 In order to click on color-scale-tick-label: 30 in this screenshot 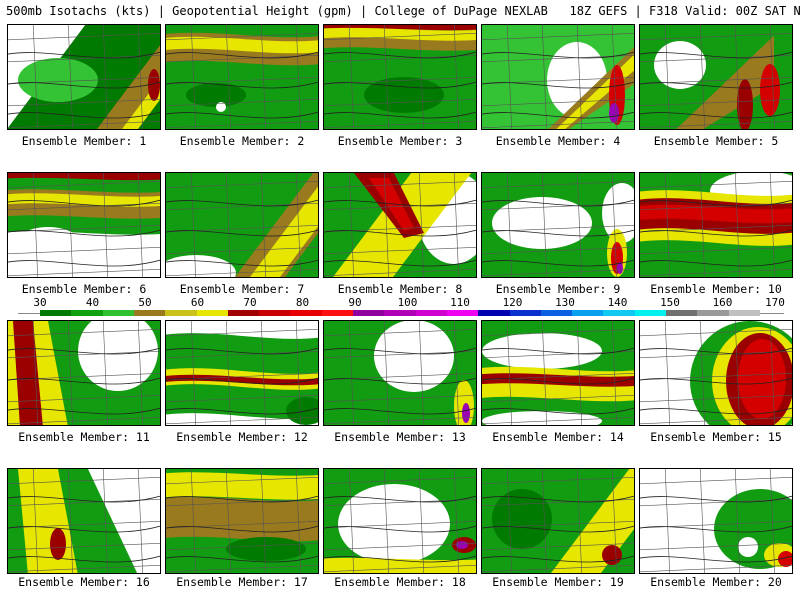, I will do `click(40, 302)`.